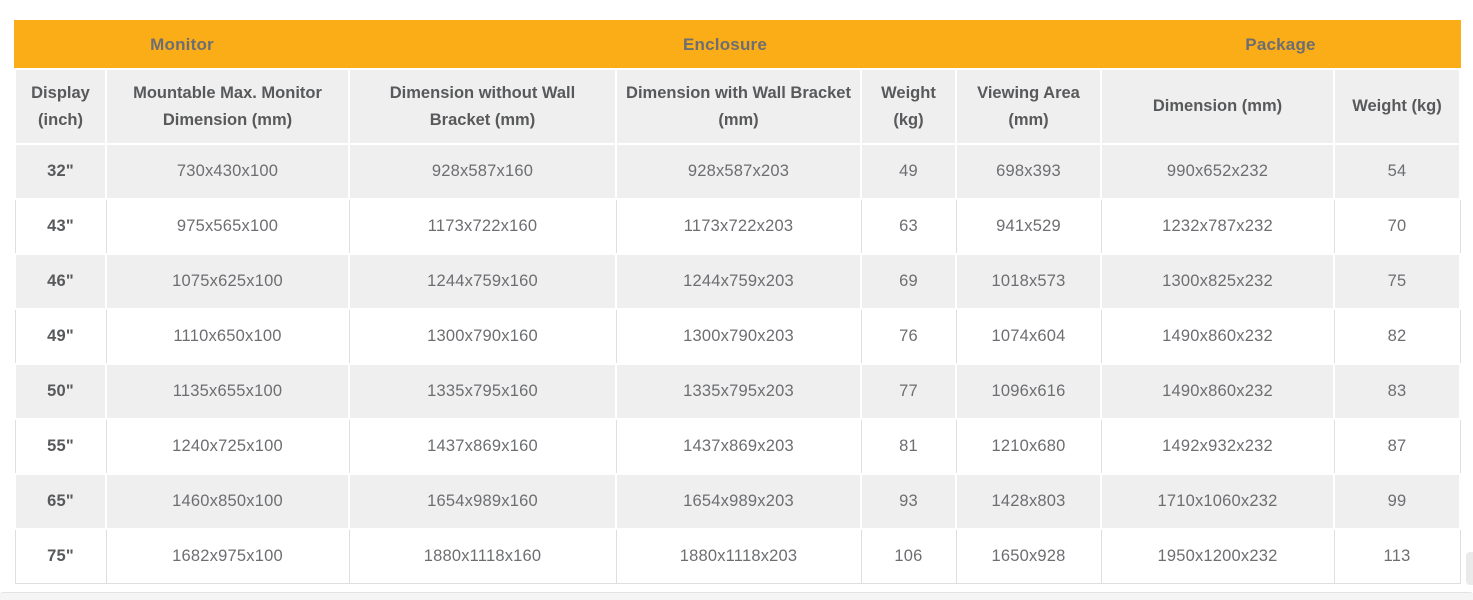 The image size is (1473, 600). Describe the element at coordinates (736, 596) in the screenshot. I see `next-section-edge` at that location.